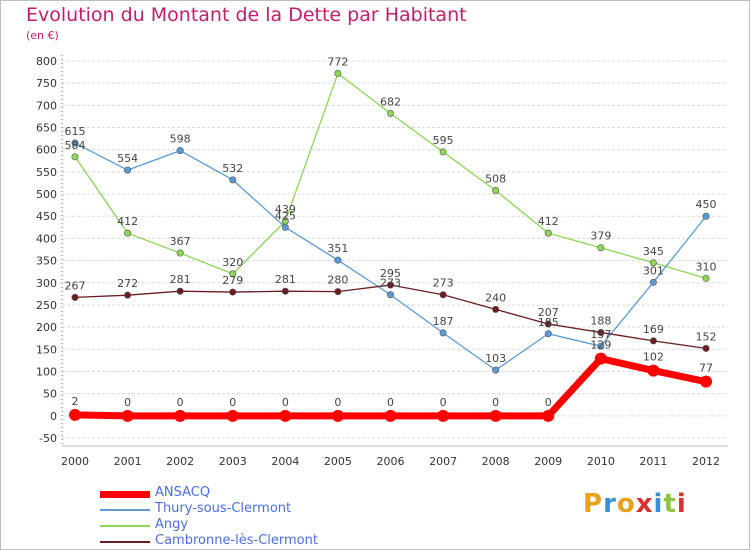 The image size is (750, 550). What do you see at coordinates (548, 461) in the screenshot?
I see `x-tick-label: 2009` at bounding box center [548, 461].